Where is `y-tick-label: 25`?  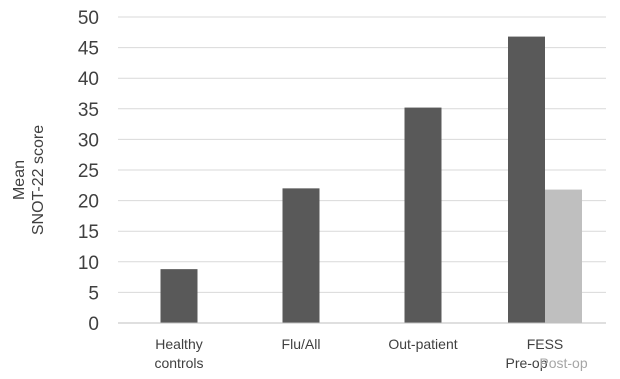 y-tick-label: 25 is located at coordinates (88, 171).